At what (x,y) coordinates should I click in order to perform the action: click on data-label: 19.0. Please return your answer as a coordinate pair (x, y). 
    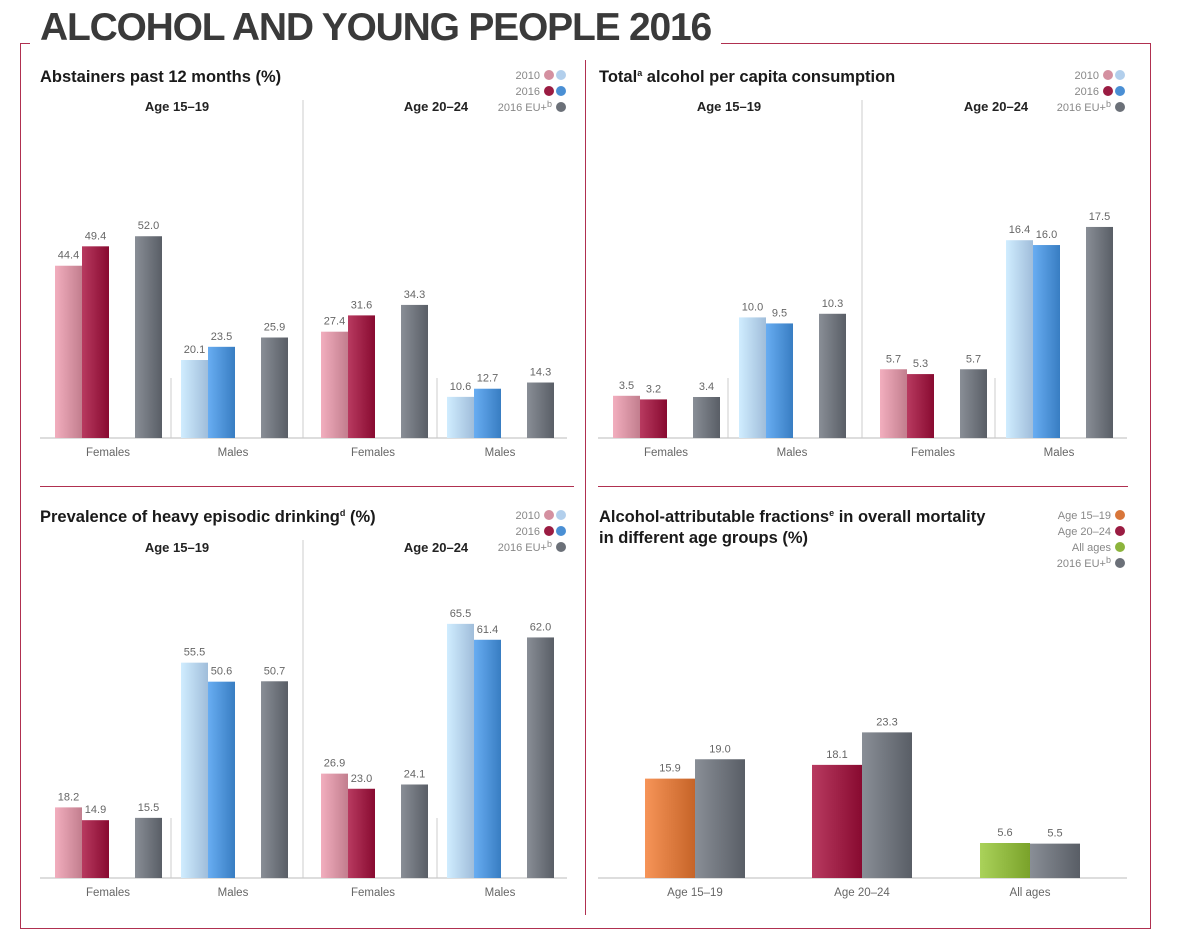
    Looking at the image, I should click on (719, 749).